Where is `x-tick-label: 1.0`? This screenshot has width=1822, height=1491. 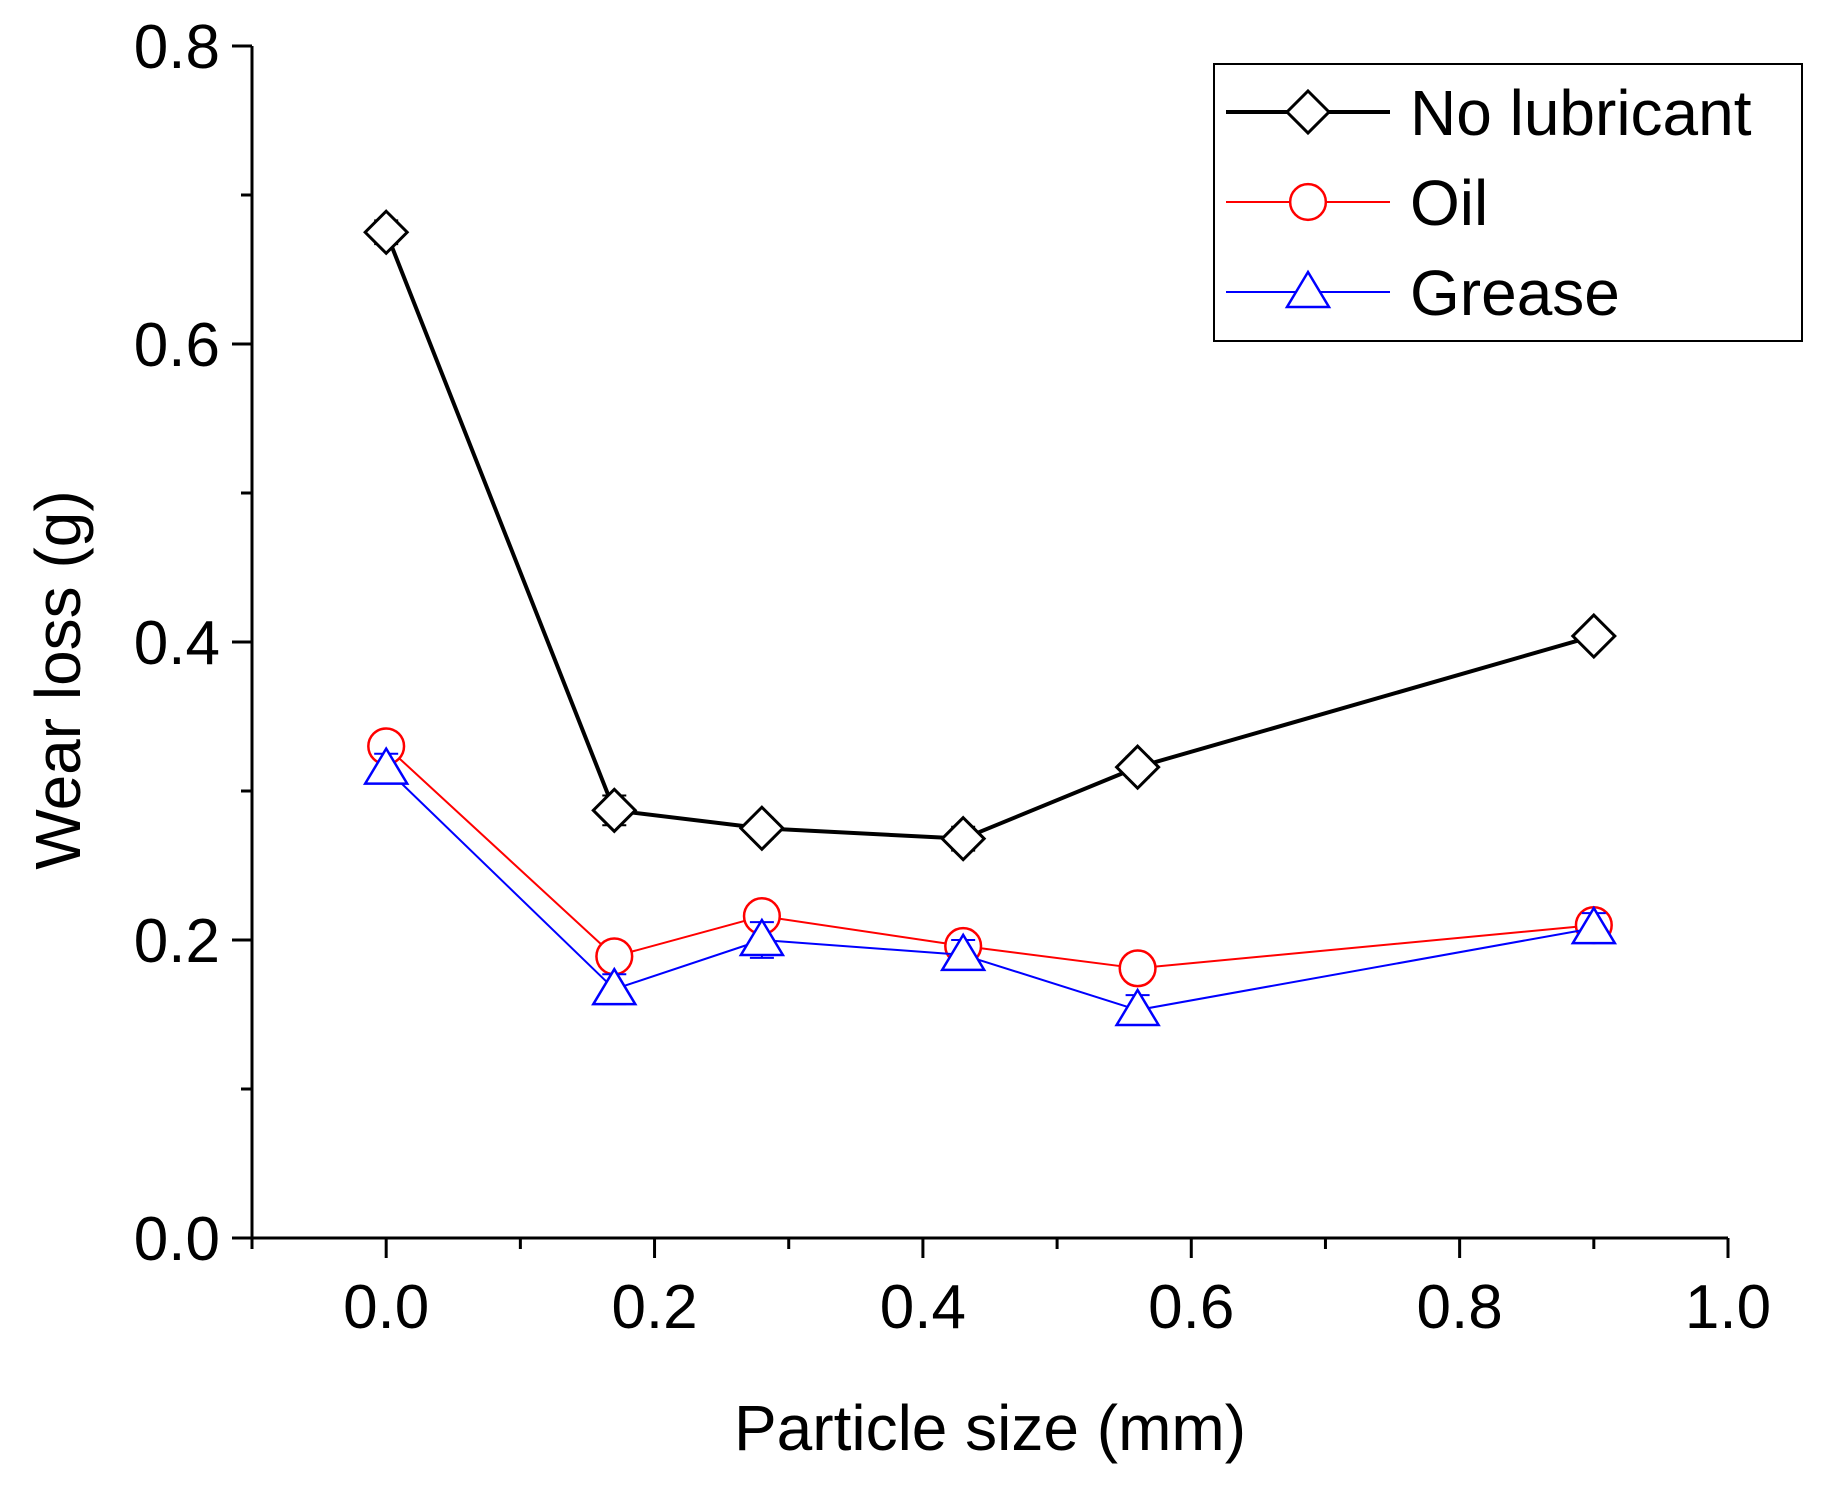
x-tick-label: 1.0 is located at coordinates (1728, 1307).